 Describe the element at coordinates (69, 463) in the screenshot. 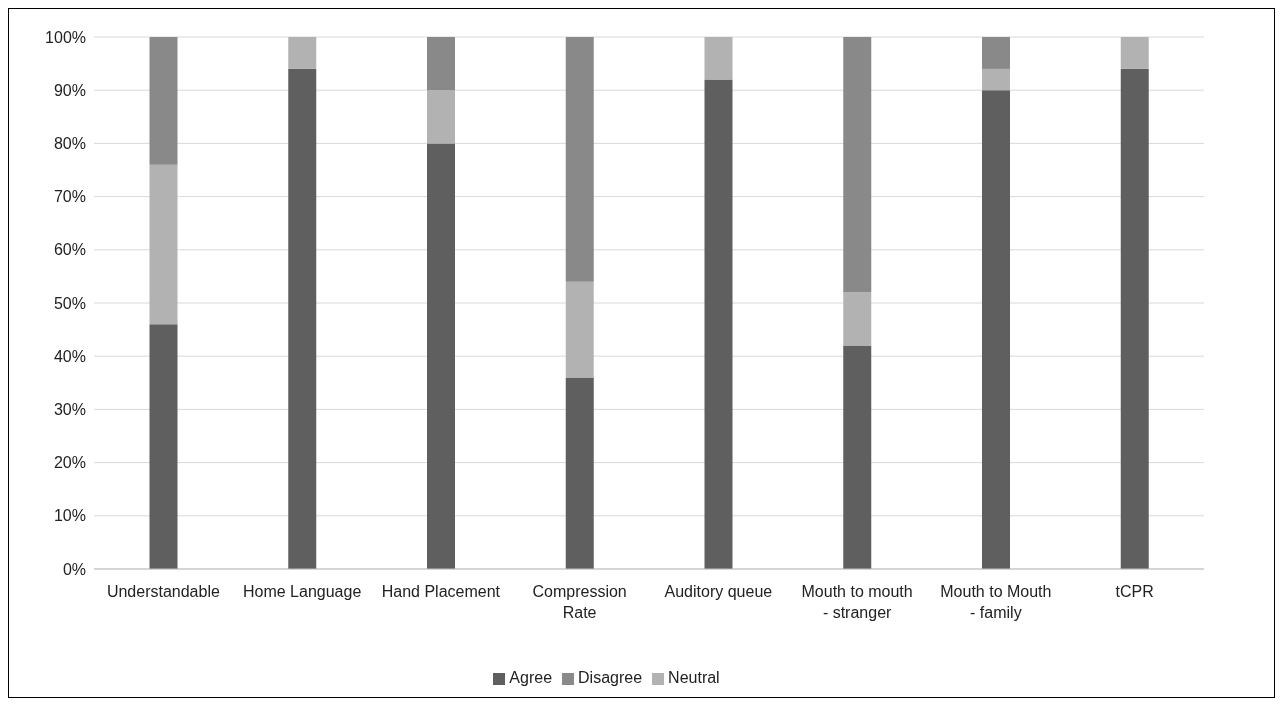

I see `y-tick-label: 20%` at that location.